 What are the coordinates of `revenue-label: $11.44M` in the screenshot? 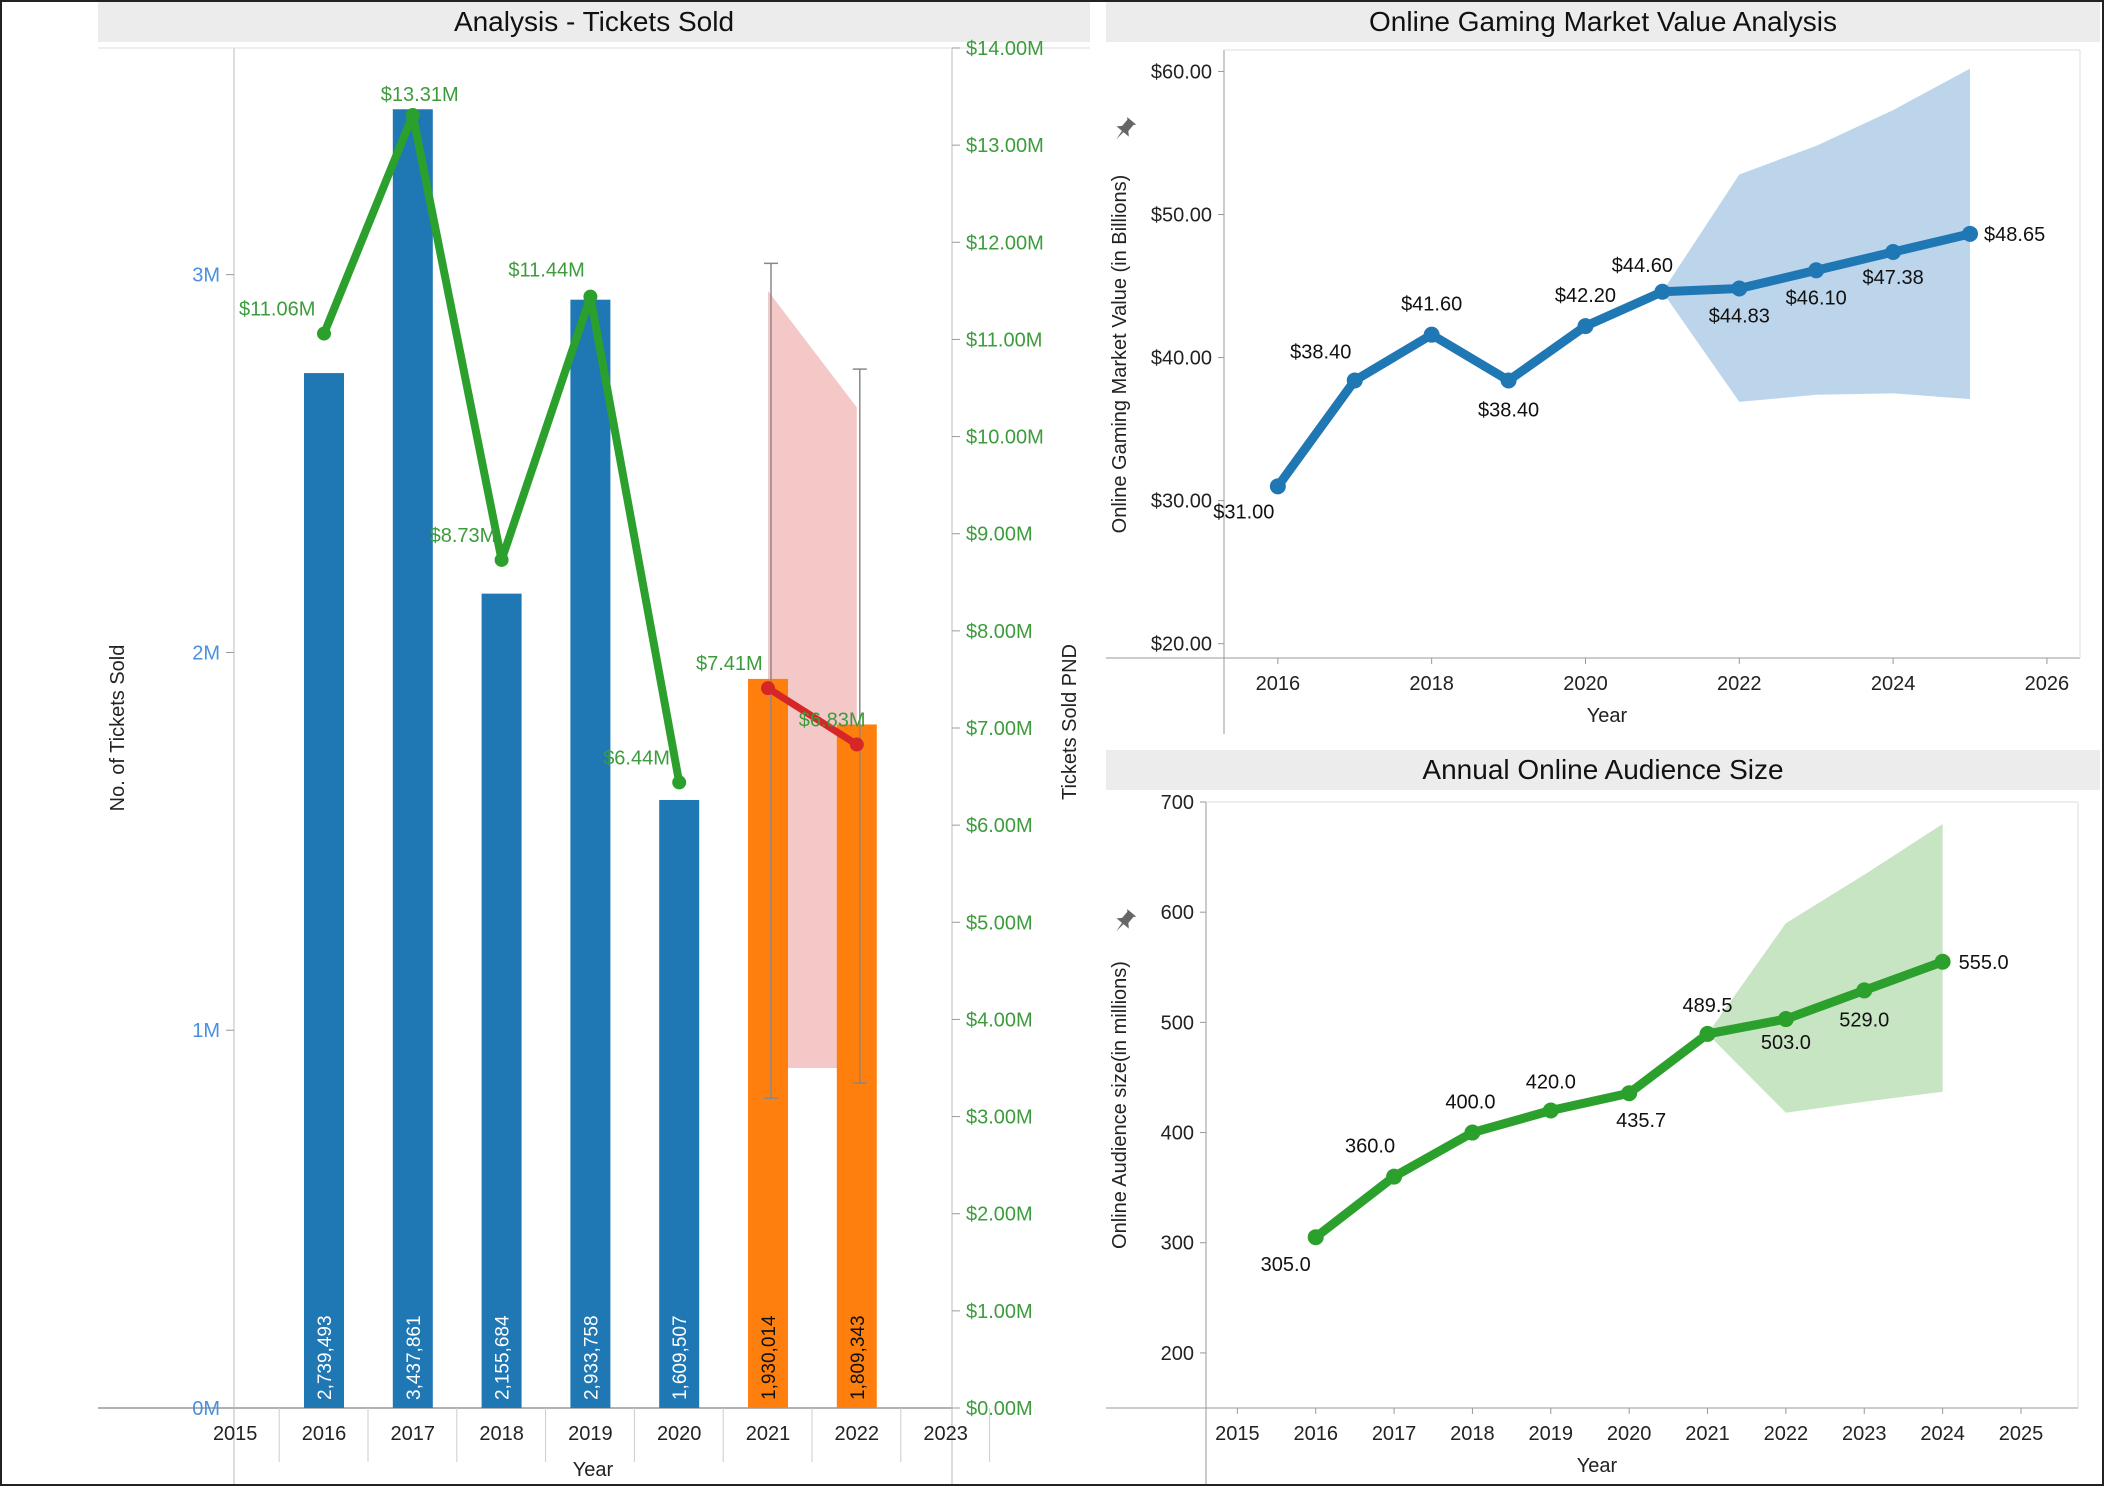 It's located at (546, 271).